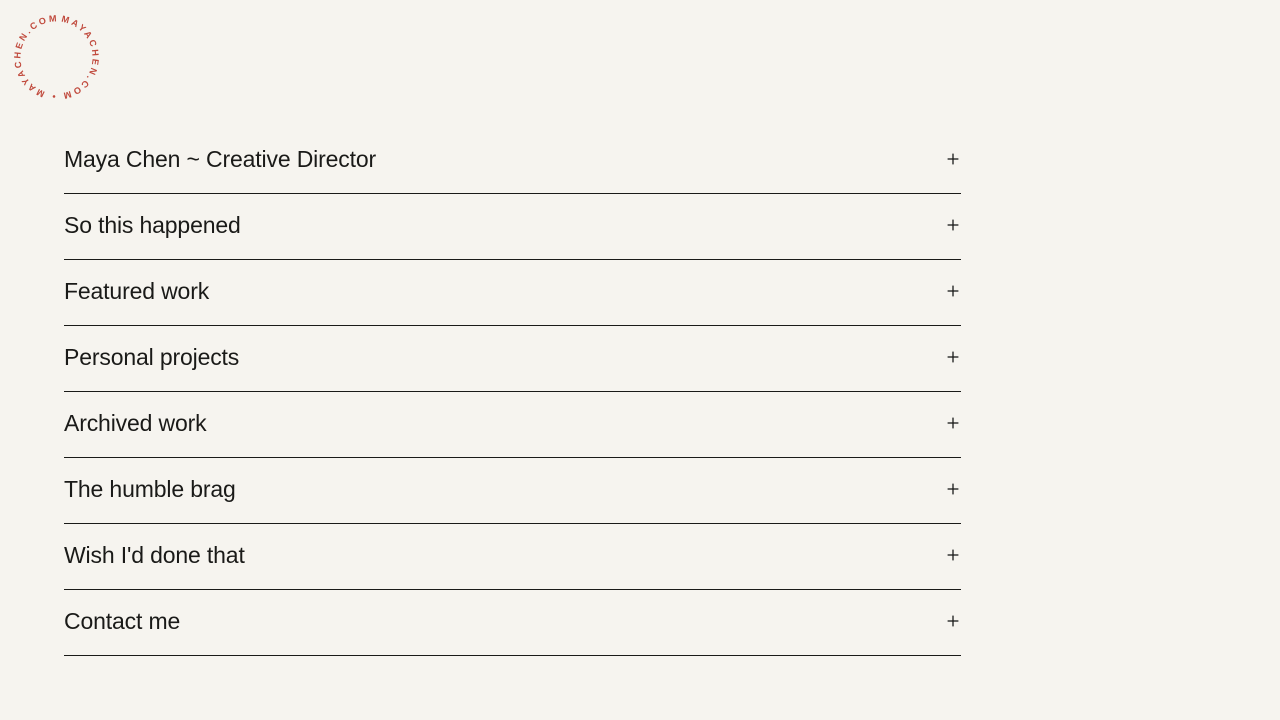 Image resolution: width=1280 pixels, height=720 pixels. I want to click on accordion-row-archived-work: Archived work, so click(512, 425).